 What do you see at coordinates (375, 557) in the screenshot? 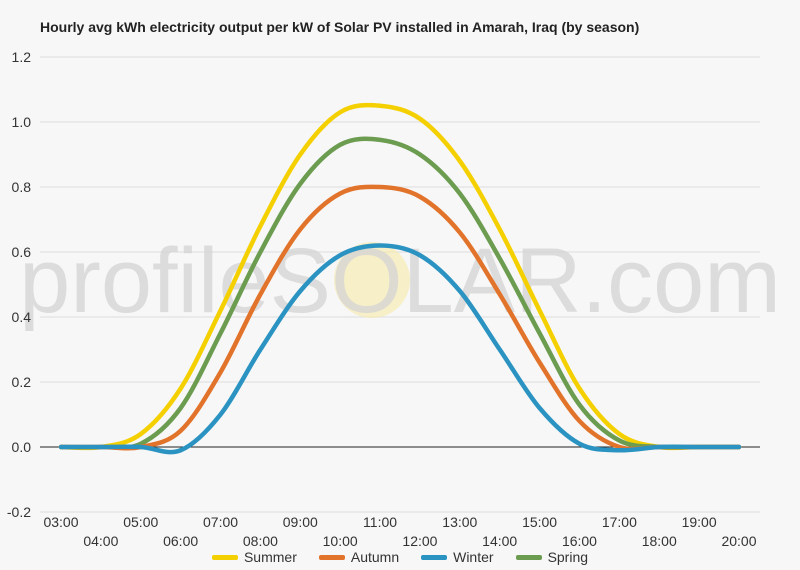
I see `legend-label: Autumn` at bounding box center [375, 557].